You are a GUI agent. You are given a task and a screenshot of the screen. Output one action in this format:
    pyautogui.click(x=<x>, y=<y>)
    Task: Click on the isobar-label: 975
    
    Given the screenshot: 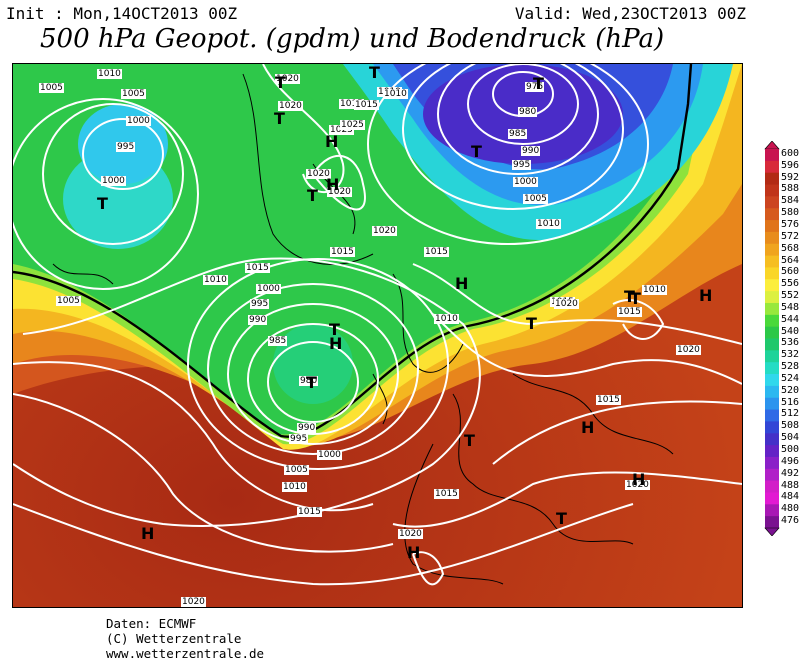 What is the action you would take?
    pyautogui.click(x=535, y=87)
    